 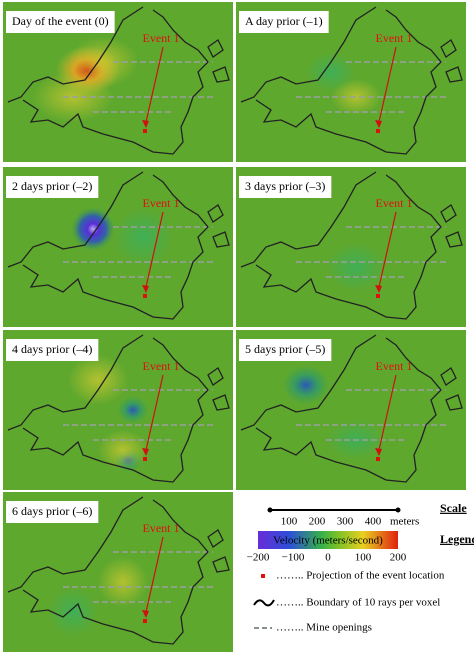 I want to click on colorbar-tick-label: 200, so click(x=398, y=558).